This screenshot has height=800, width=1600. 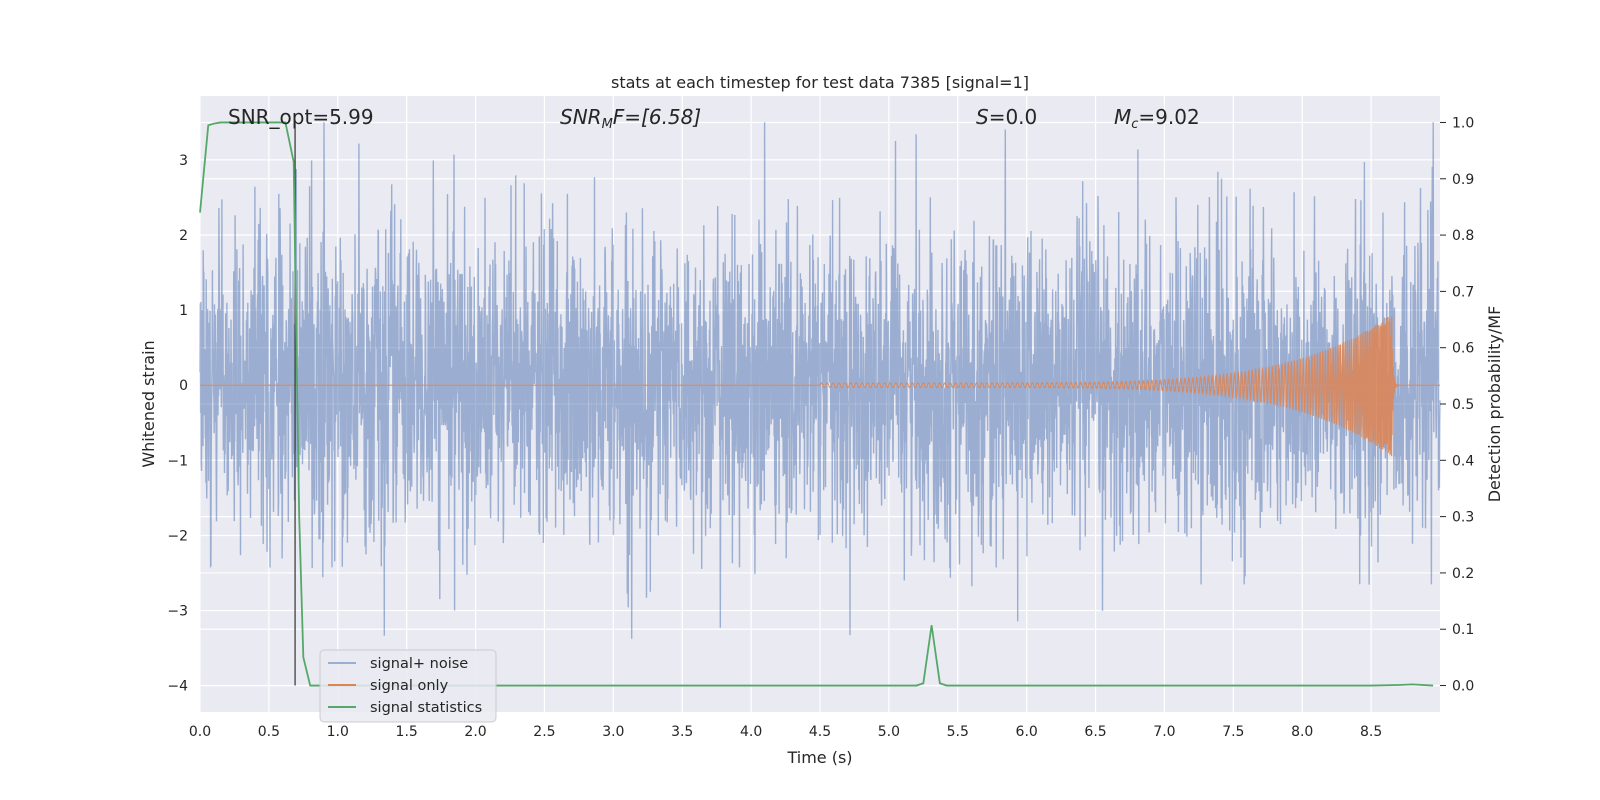 What do you see at coordinates (819, 757) in the screenshot?
I see `x-axis-label: Time (s)` at bounding box center [819, 757].